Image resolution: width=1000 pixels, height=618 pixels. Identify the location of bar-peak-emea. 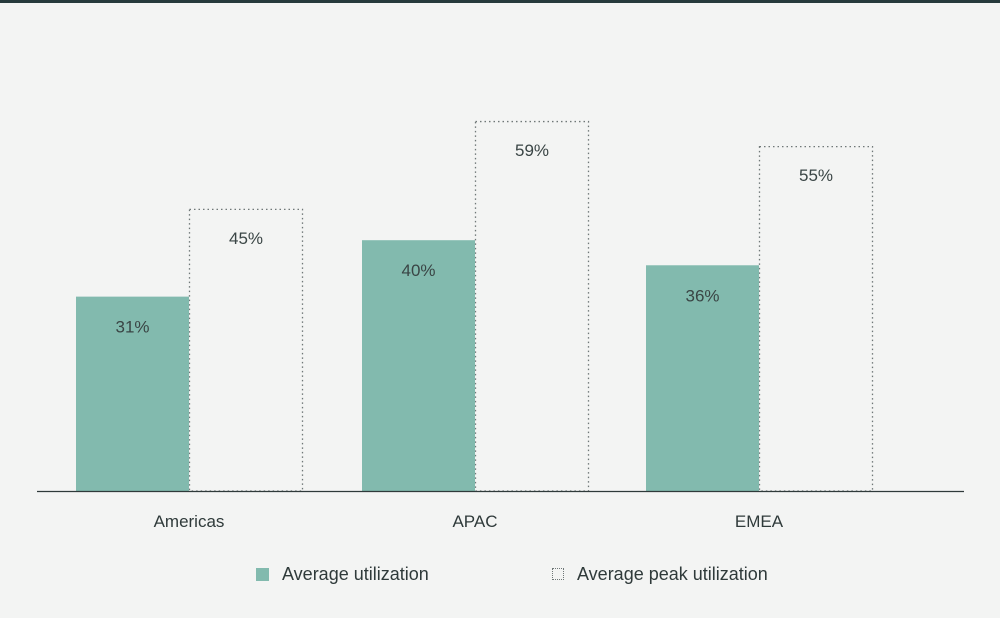
(816, 318).